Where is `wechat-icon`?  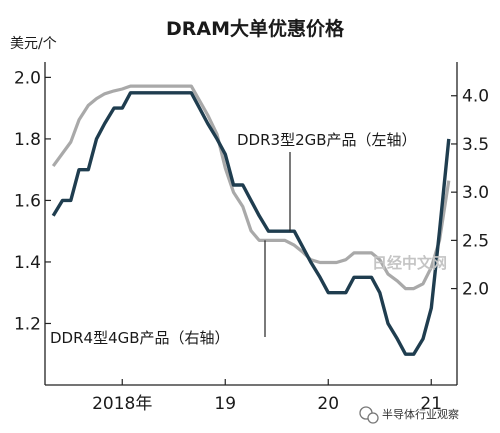 wechat-icon is located at coordinates (369, 415).